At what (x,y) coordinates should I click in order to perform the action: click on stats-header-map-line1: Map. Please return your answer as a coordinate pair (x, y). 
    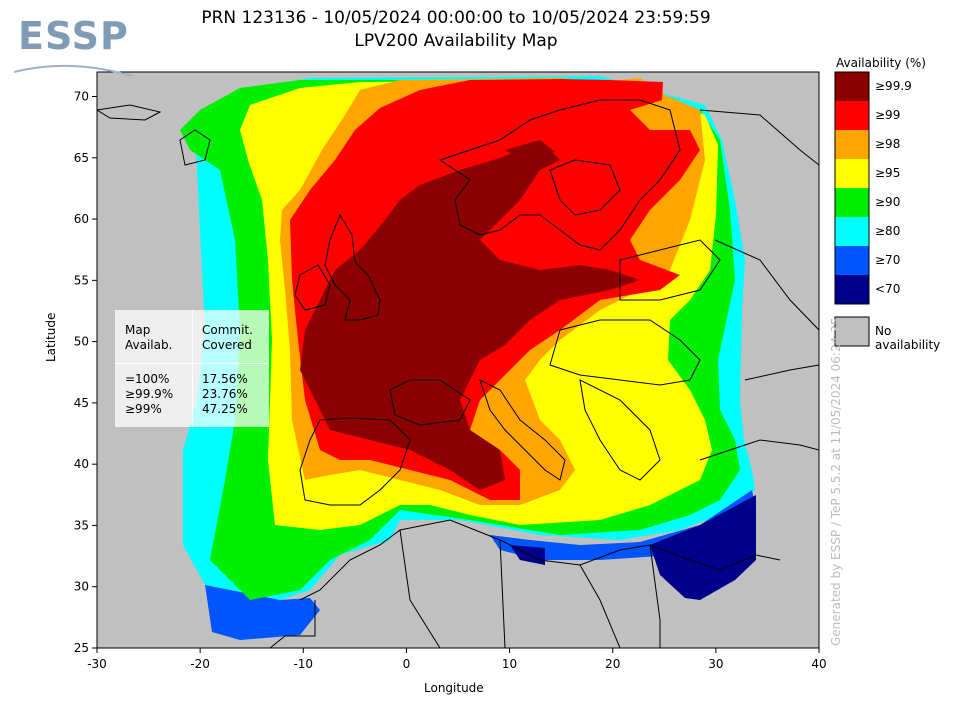
    Looking at the image, I should click on (138, 330).